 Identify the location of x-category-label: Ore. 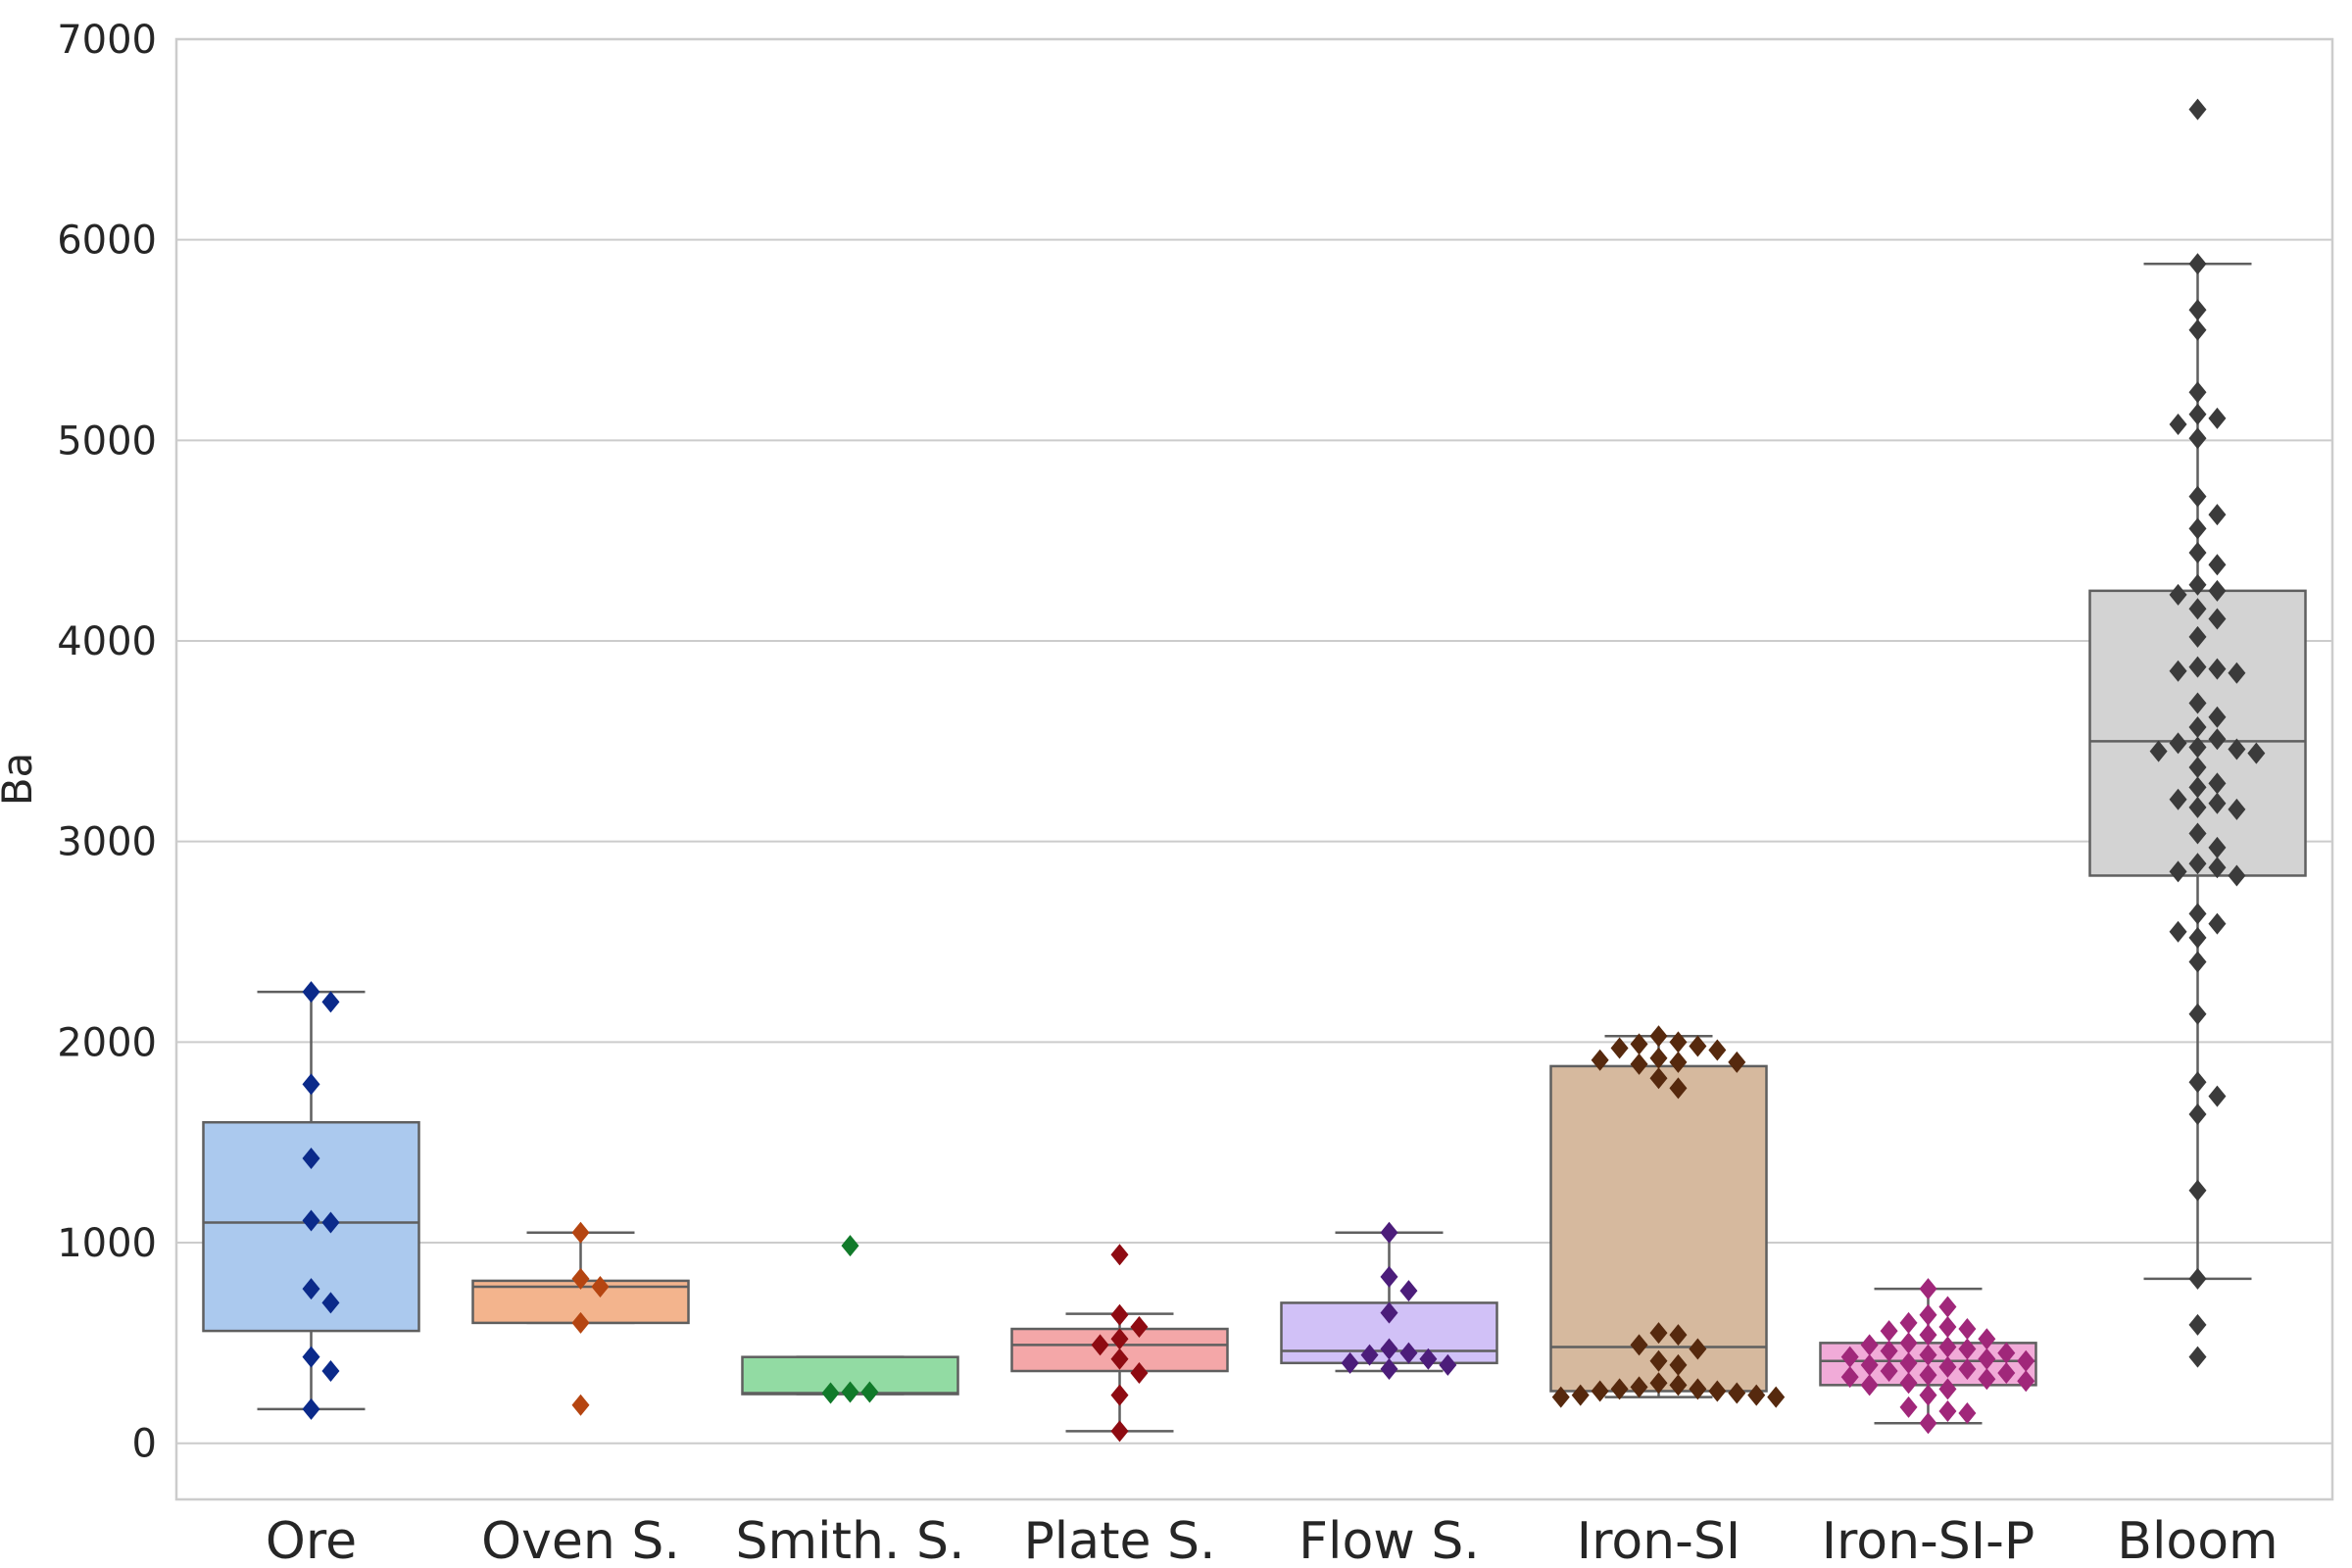
(311, 1540).